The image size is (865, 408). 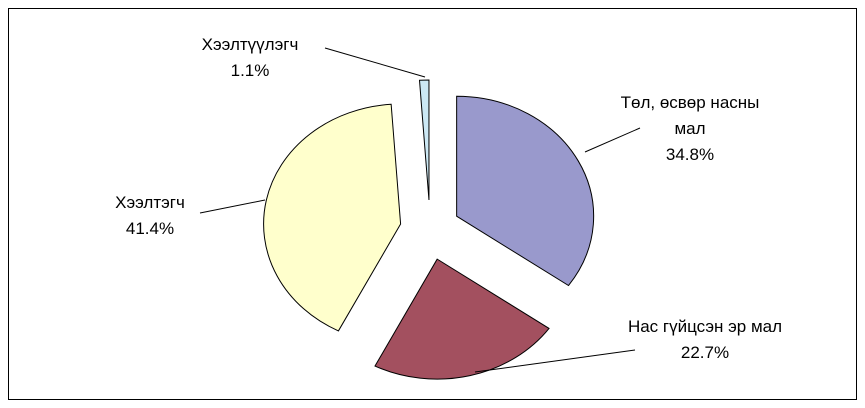 I want to click on slice-value: 22.7%, so click(x=705, y=352).